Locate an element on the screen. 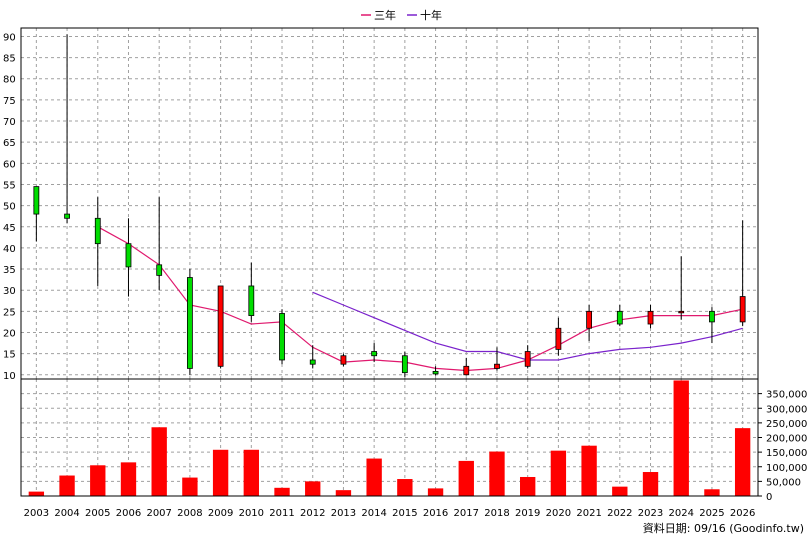  x-tick-label: 2024 is located at coordinates (681, 513).